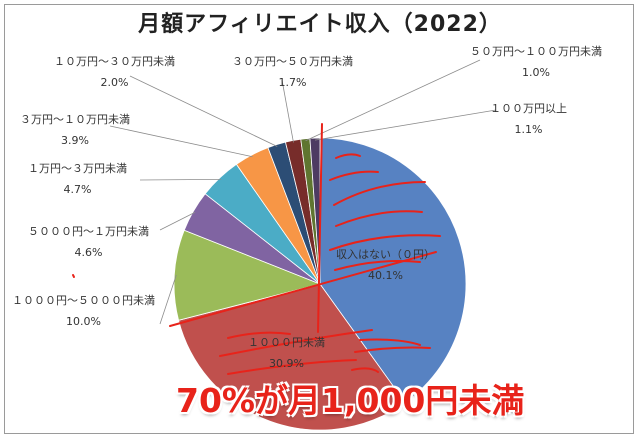 This screenshot has width=640, height=440. What do you see at coordinates (350, 400) in the screenshot?
I see `callout-text: 70%が月1,000円未満` at bounding box center [350, 400].